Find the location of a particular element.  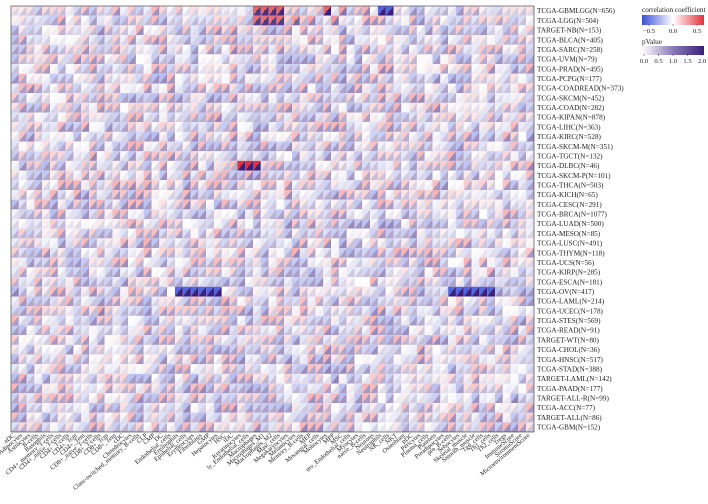

significance-marker is located at coordinates (280, 11).